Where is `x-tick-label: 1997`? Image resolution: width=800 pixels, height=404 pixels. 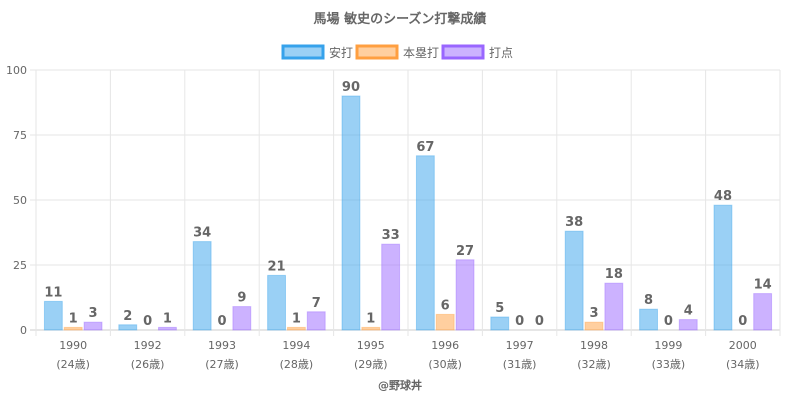
x-tick-label: 1997 is located at coordinates (520, 345).